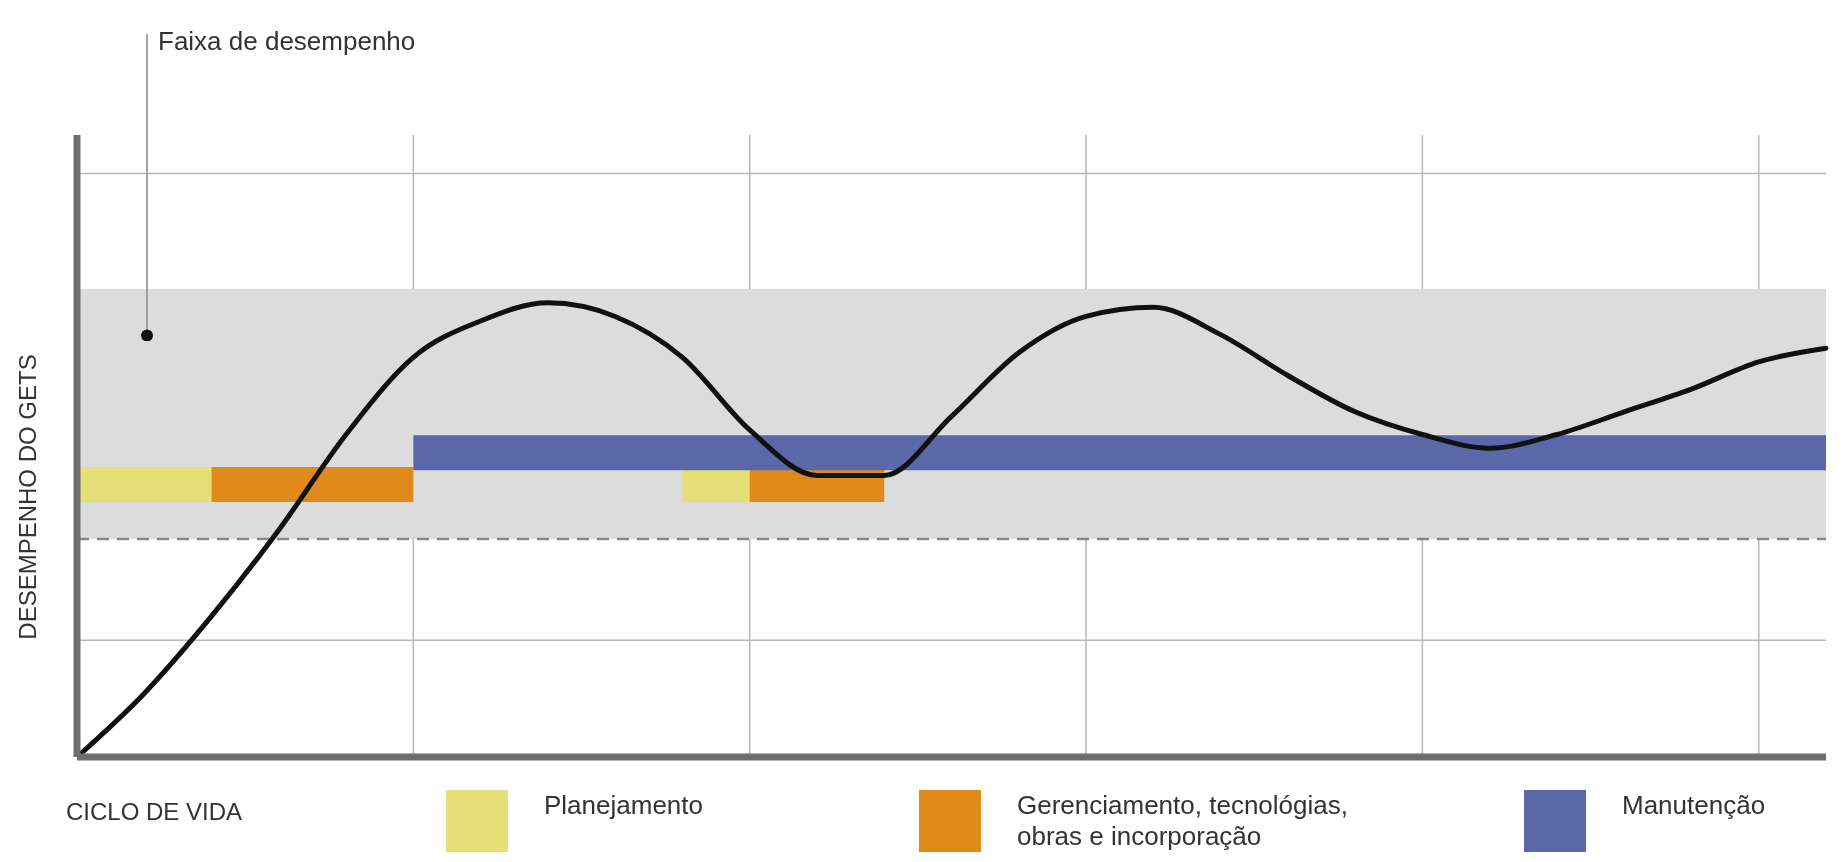 The width and height of the screenshot is (1842, 862). What do you see at coordinates (287, 41) in the screenshot?
I see `band-label: Faixa de desempenho` at bounding box center [287, 41].